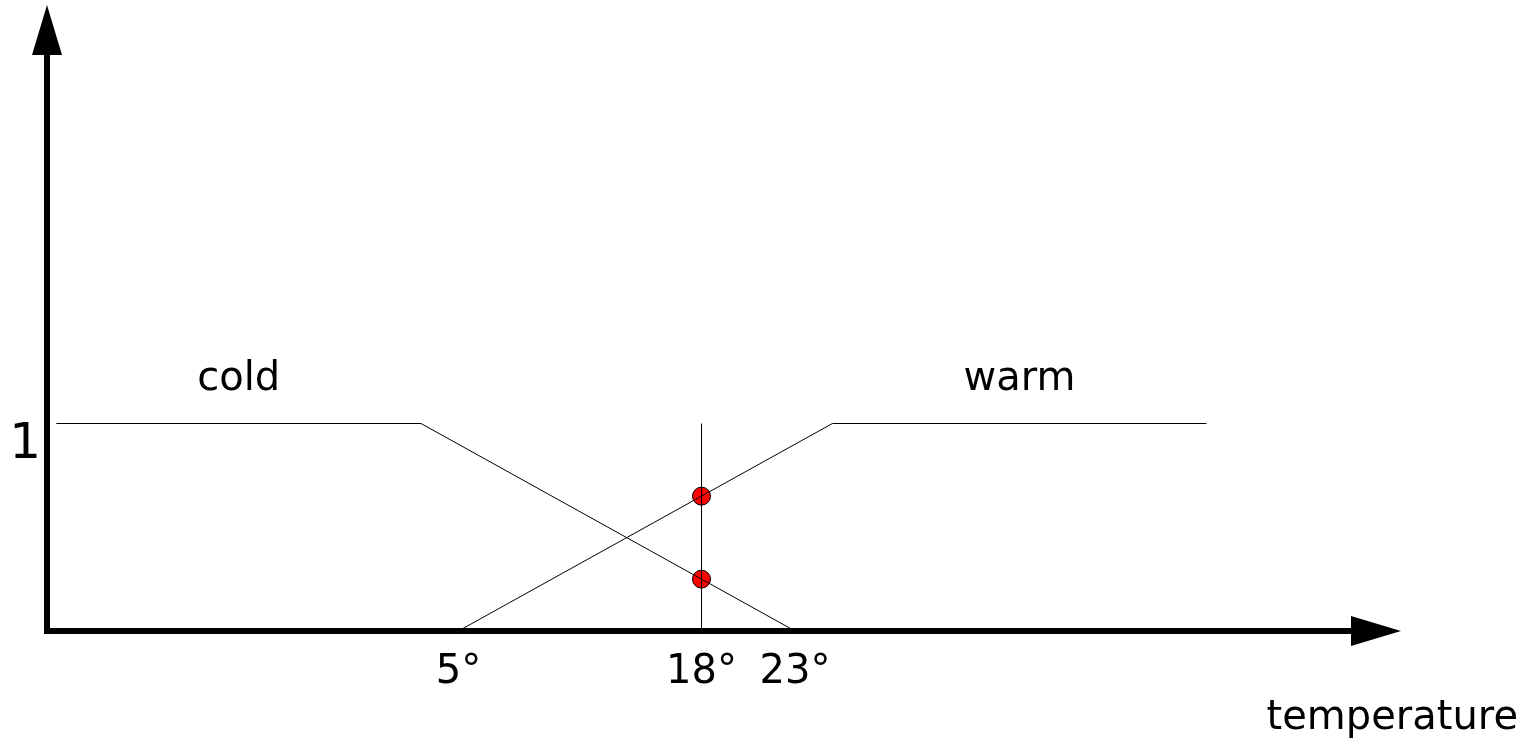 The image size is (1524, 745). What do you see at coordinates (1019, 375) in the screenshot?
I see `series-label: warm` at bounding box center [1019, 375].